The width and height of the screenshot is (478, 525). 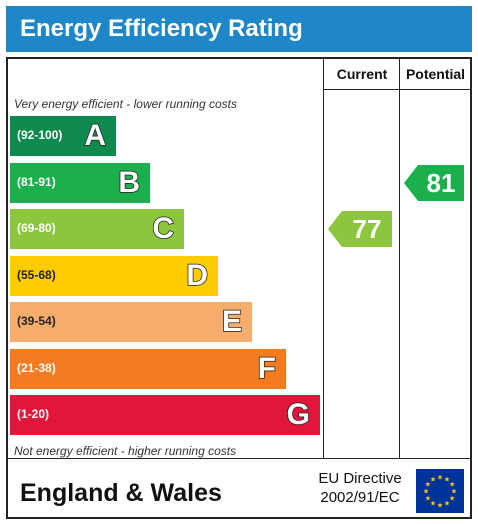 What do you see at coordinates (114, 275) in the screenshot?
I see `band-d: (55-68) D` at bounding box center [114, 275].